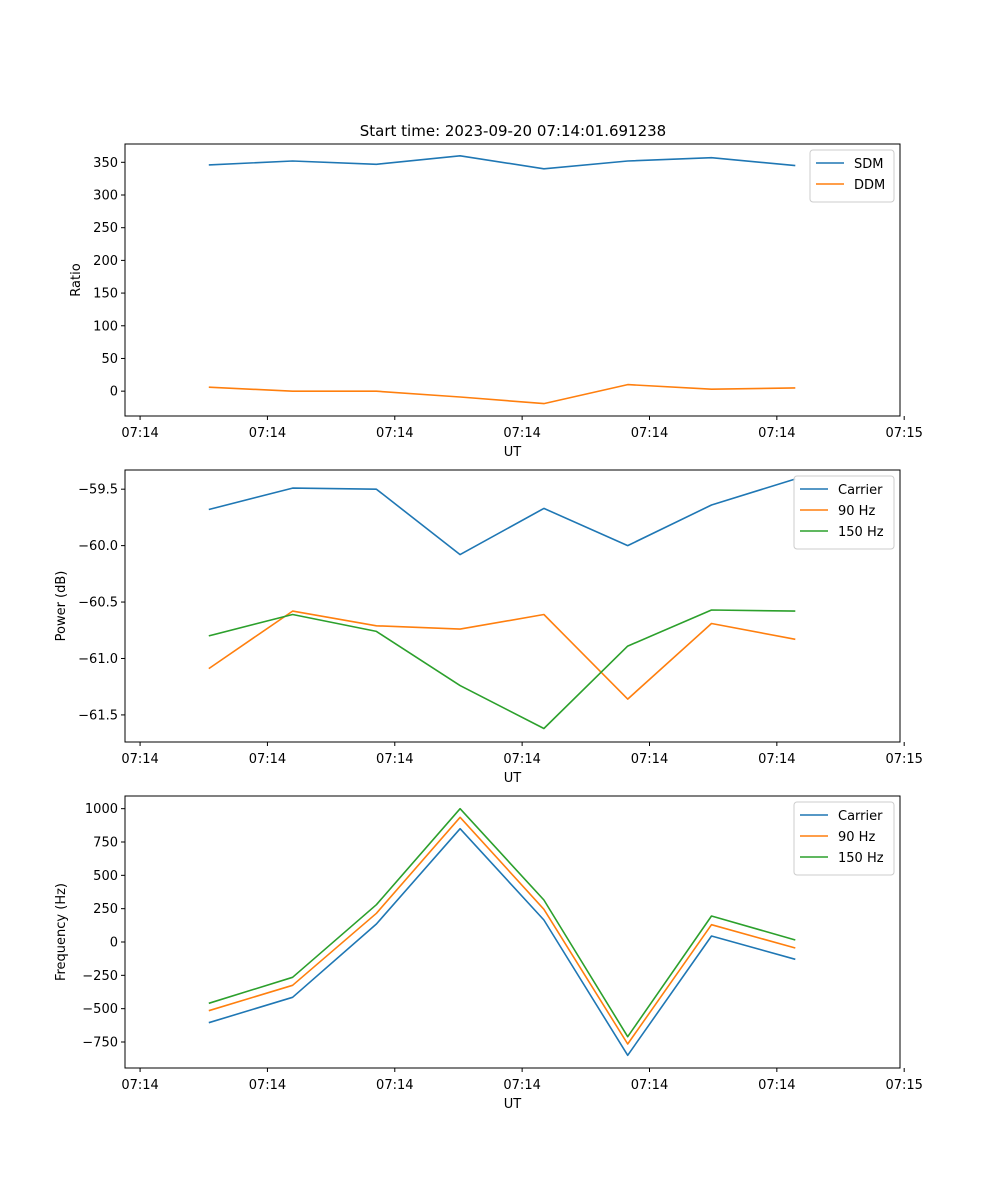 This screenshot has height=1200, width=1000. I want to click on y-tick-label: −60.5, so click(98, 603).